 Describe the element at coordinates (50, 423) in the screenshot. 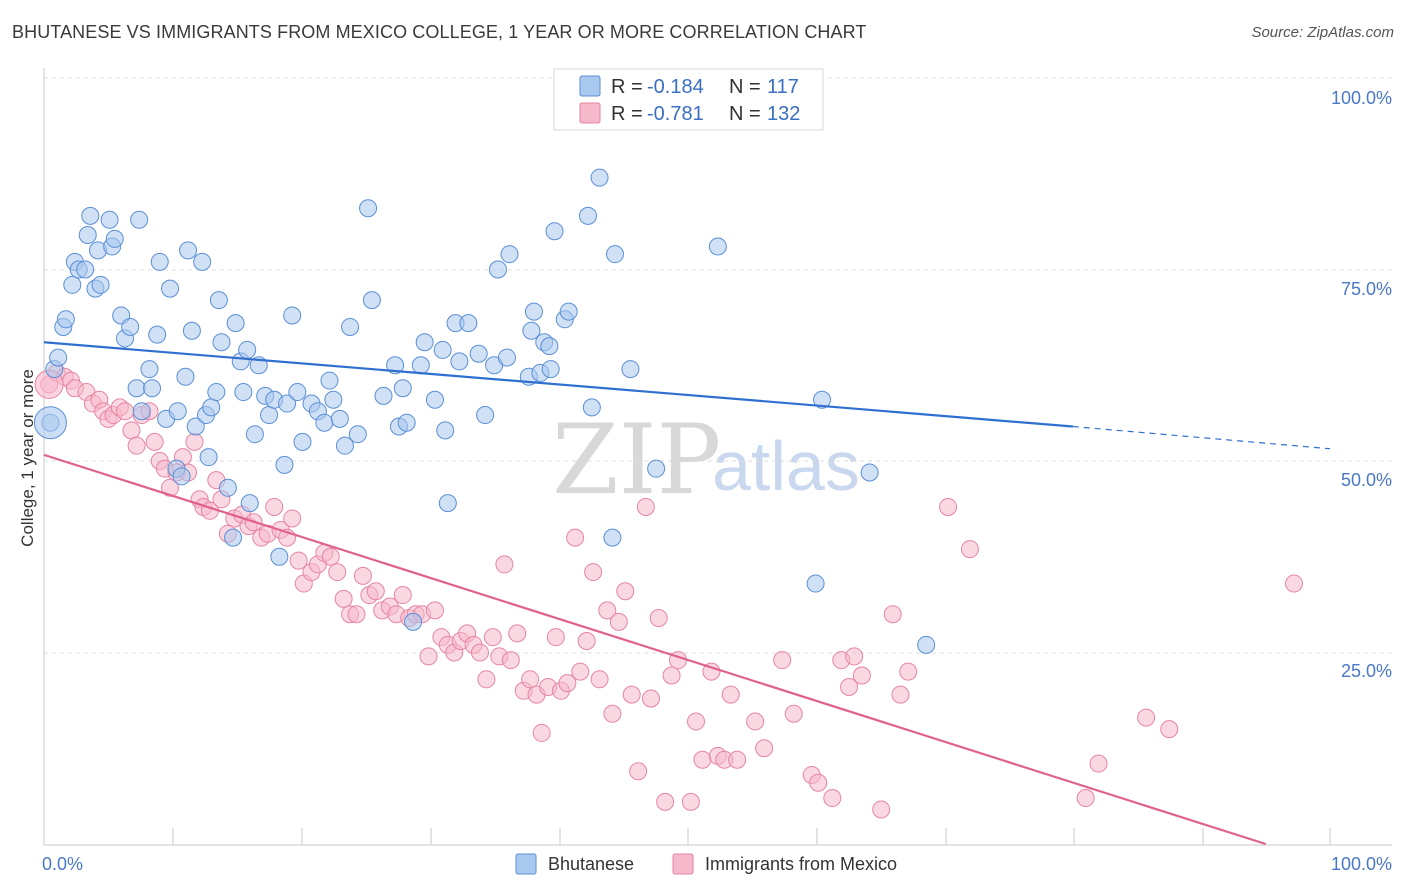

I see `point-bhutanese-cluster` at that location.